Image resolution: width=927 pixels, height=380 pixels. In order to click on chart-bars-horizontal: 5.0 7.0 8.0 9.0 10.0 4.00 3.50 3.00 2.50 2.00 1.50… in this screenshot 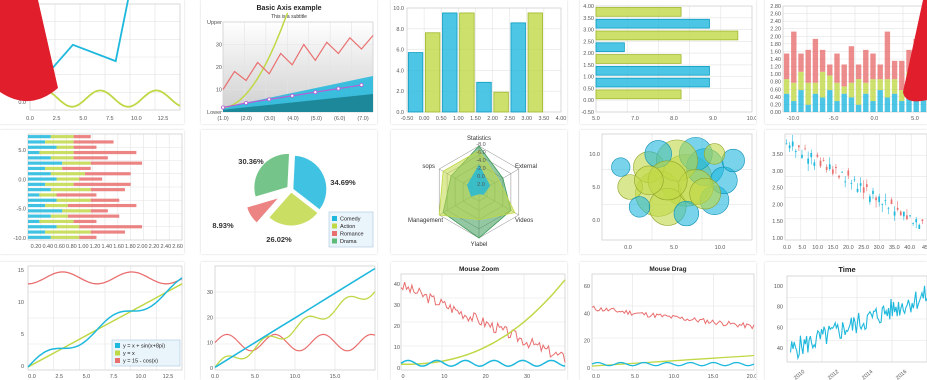, I will do `click(668, 63)`.